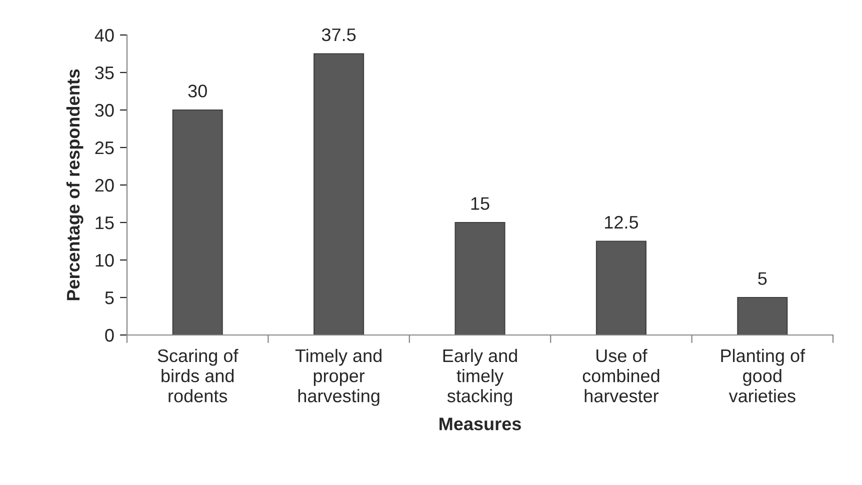 Image resolution: width=862 pixels, height=485 pixels. Describe the element at coordinates (198, 375) in the screenshot. I see `x-tick-label: Scaring of birds and rodents` at that location.